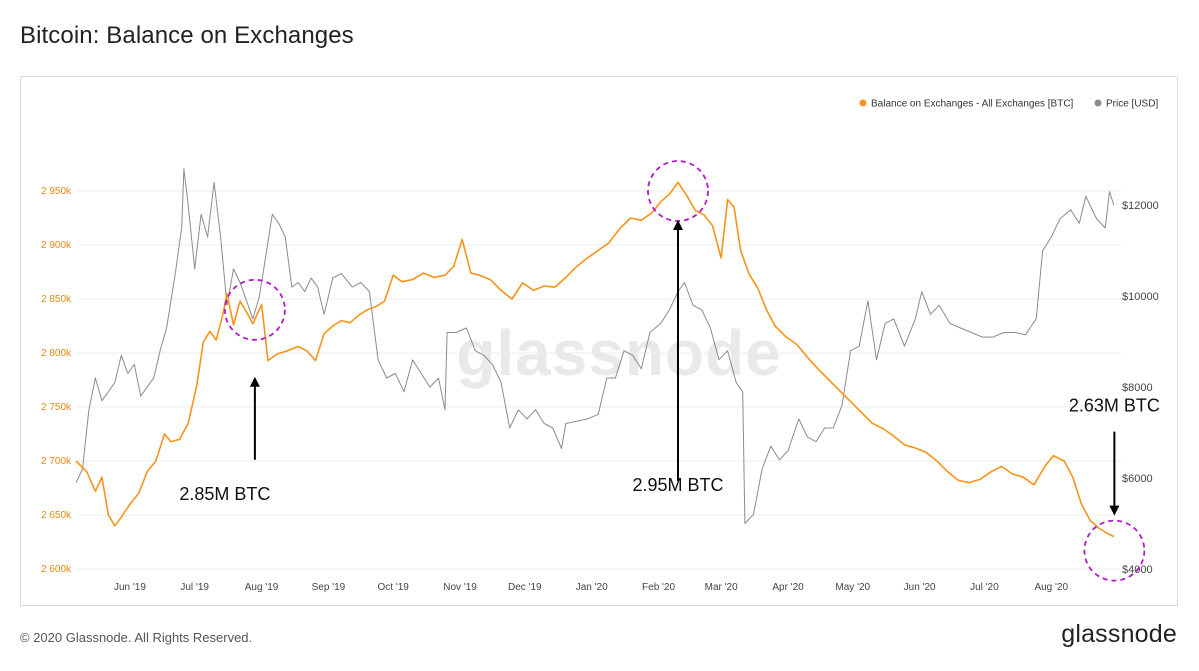  What do you see at coordinates (187, 35) in the screenshot?
I see `page-title: Bitcoin: Balance on Exchanges` at bounding box center [187, 35].